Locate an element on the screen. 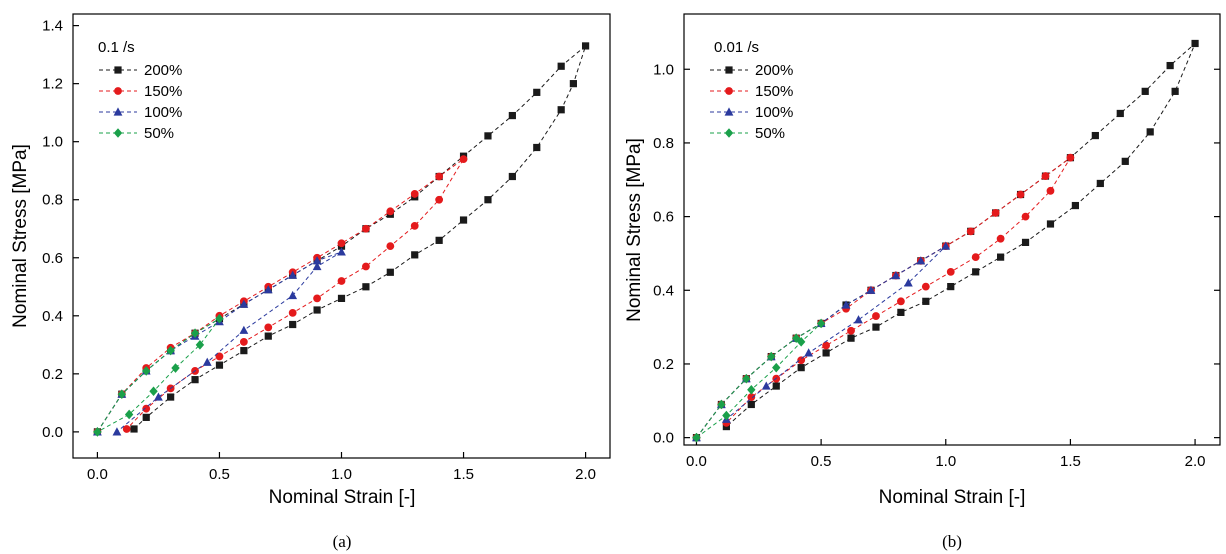 The image size is (1226, 554). x-tick-label: 2.0 is located at coordinates (585, 474).